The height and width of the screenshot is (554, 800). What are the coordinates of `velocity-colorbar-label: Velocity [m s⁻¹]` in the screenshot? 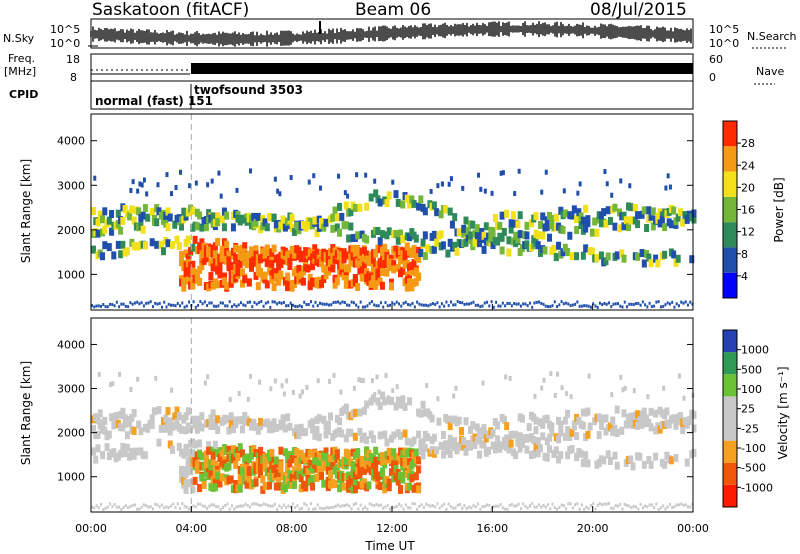 It's located at (783, 413).